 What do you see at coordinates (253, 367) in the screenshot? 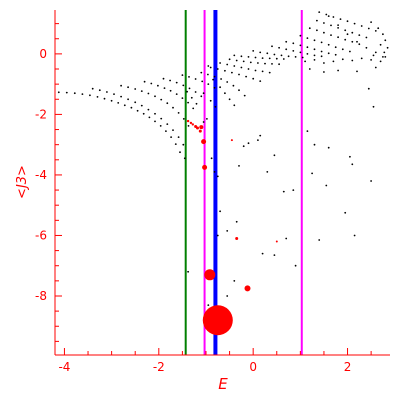
I see `x-tick-label-2: 0` at bounding box center [253, 367].